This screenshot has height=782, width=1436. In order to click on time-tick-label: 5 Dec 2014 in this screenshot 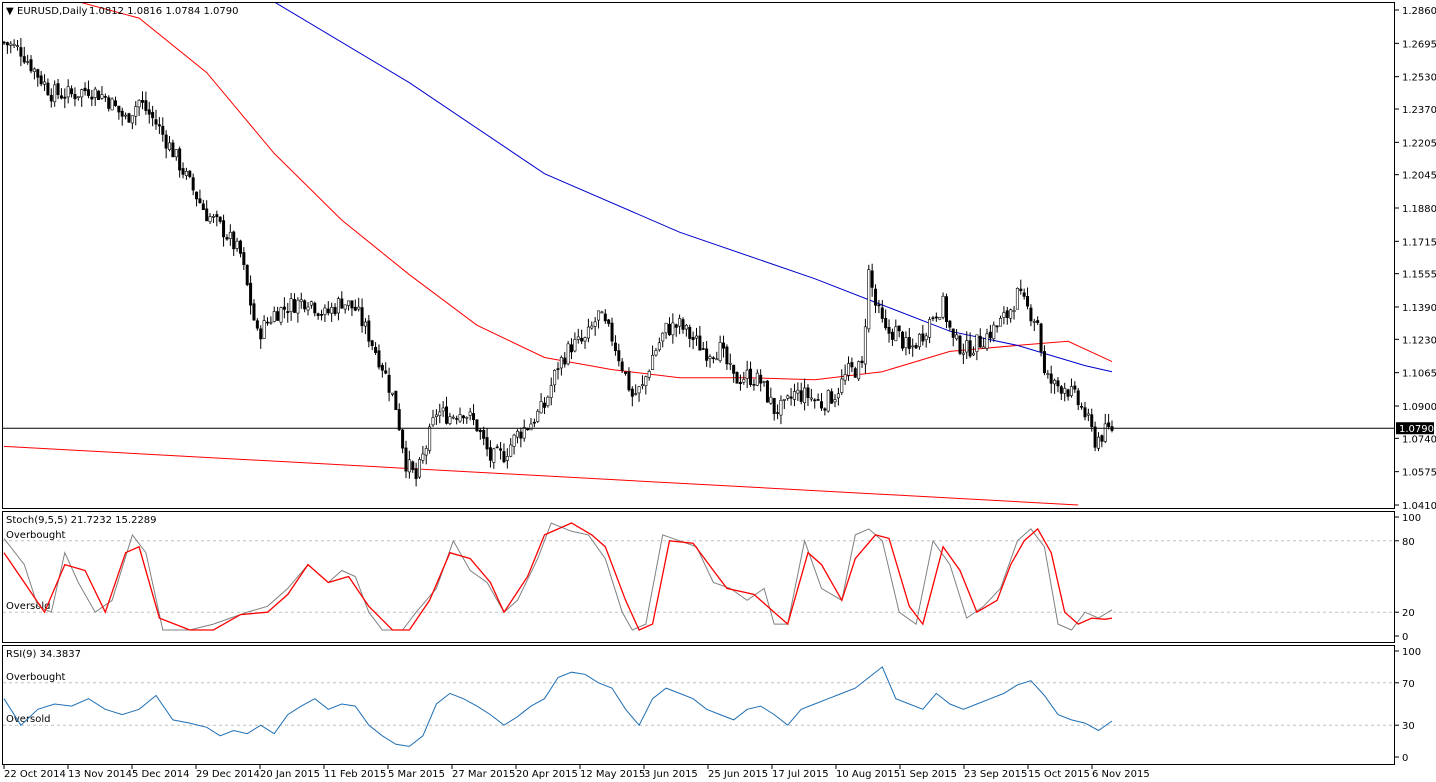, I will do `click(161, 774)`.